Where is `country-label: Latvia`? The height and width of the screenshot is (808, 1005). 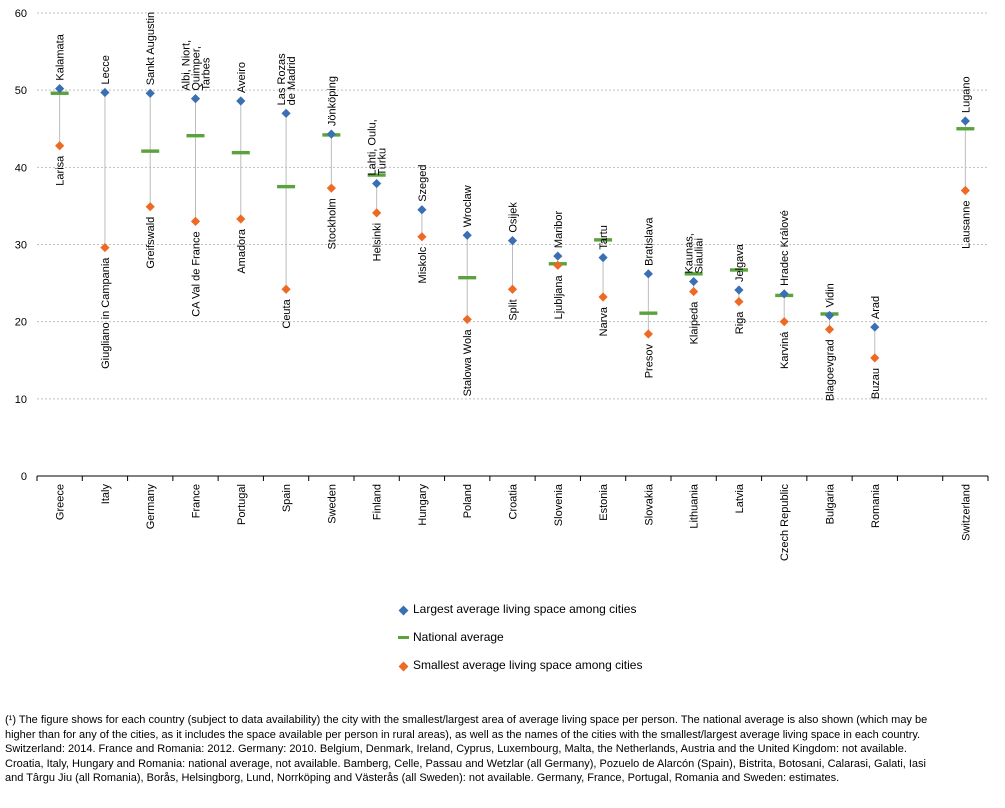
country-label: Latvia is located at coordinates (740, 498).